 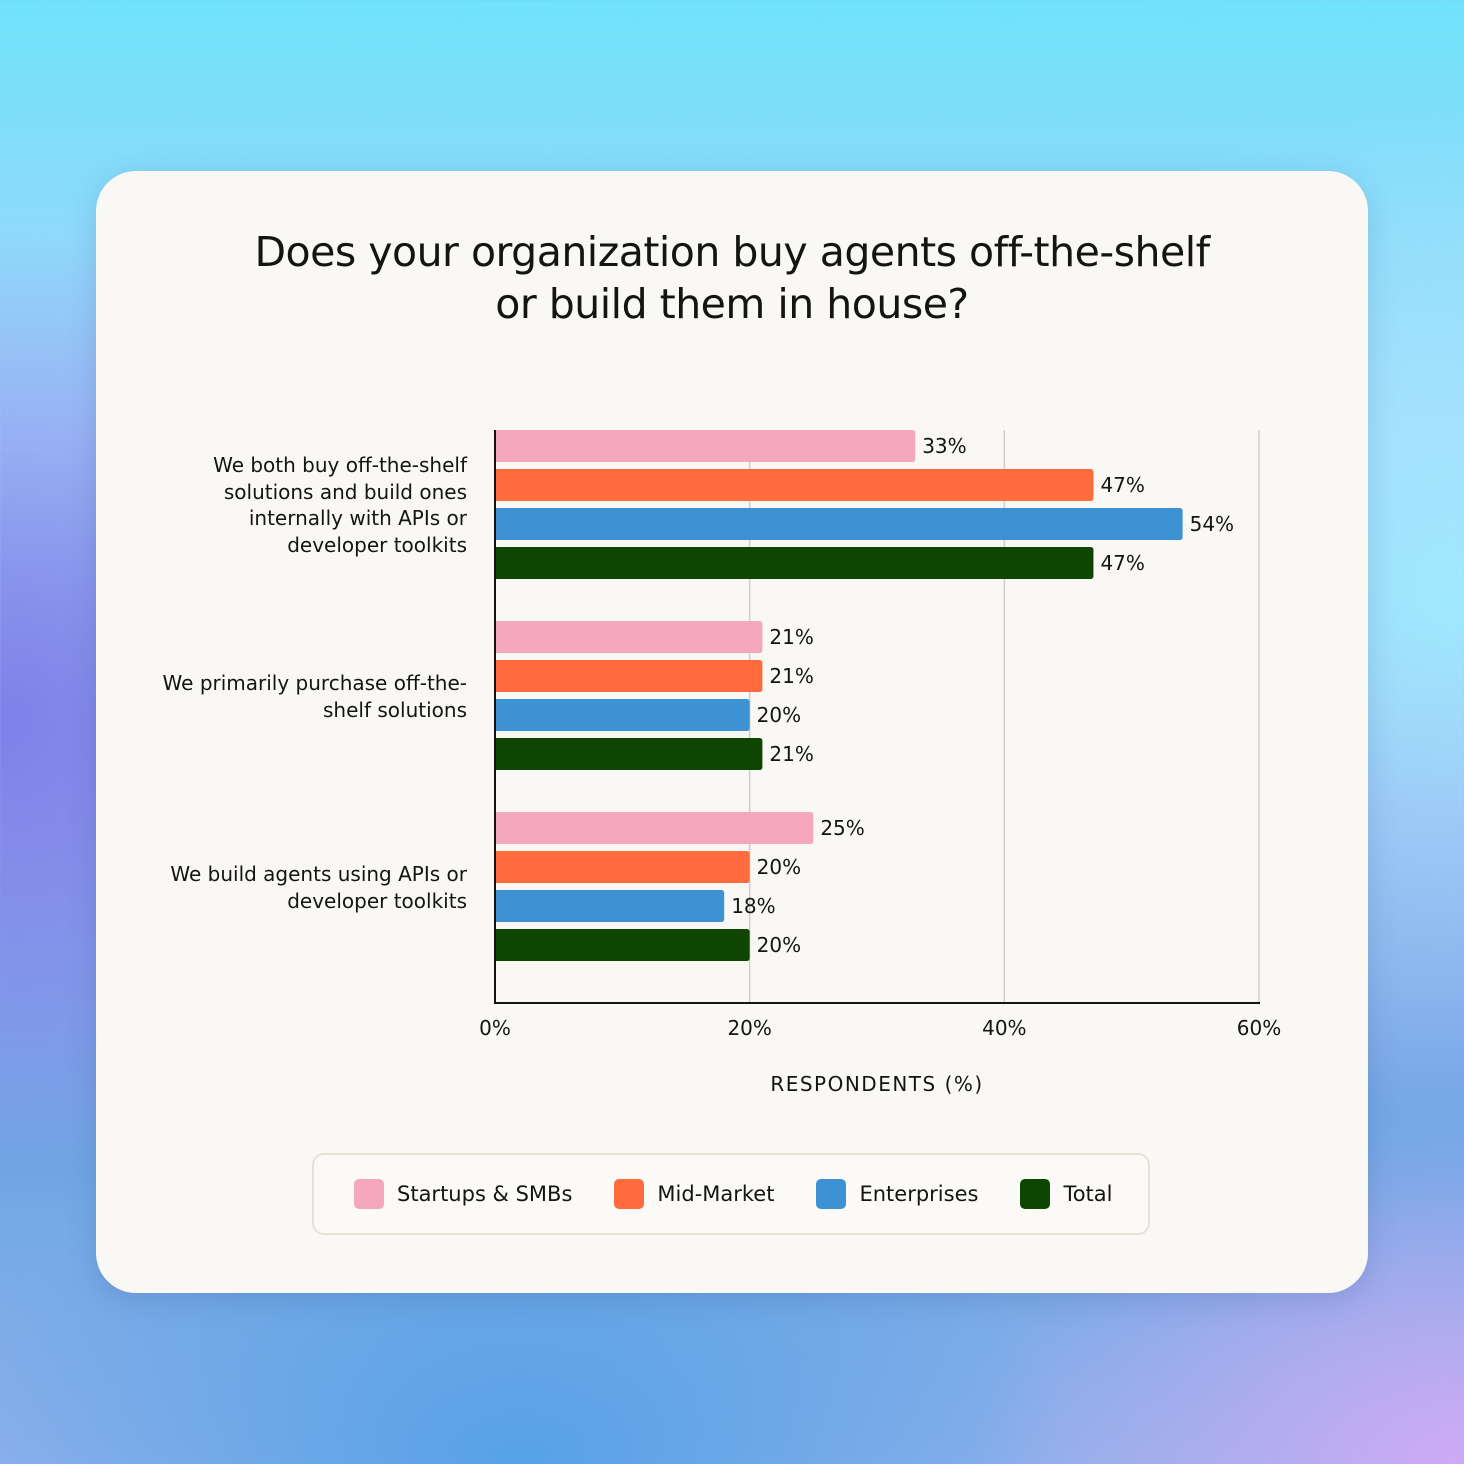 What do you see at coordinates (1122, 485) in the screenshot?
I see `data-label-1-2: 47%` at bounding box center [1122, 485].